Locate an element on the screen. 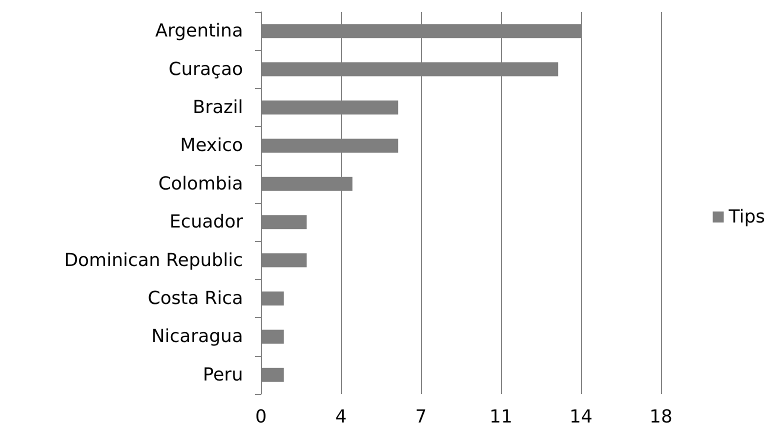 The image size is (778, 434). y-tick-label: Colombia is located at coordinates (200, 183).